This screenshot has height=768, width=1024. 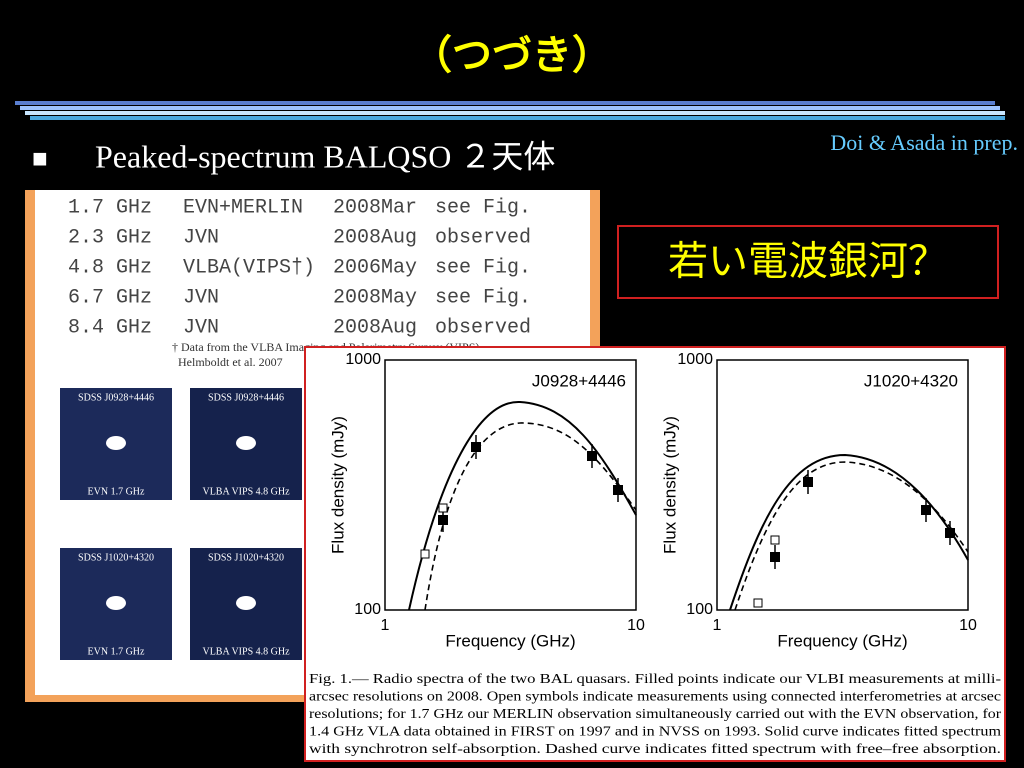 What do you see at coordinates (110, 207) in the screenshot?
I see `table-cell: 1.7 GHz` at bounding box center [110, 207].